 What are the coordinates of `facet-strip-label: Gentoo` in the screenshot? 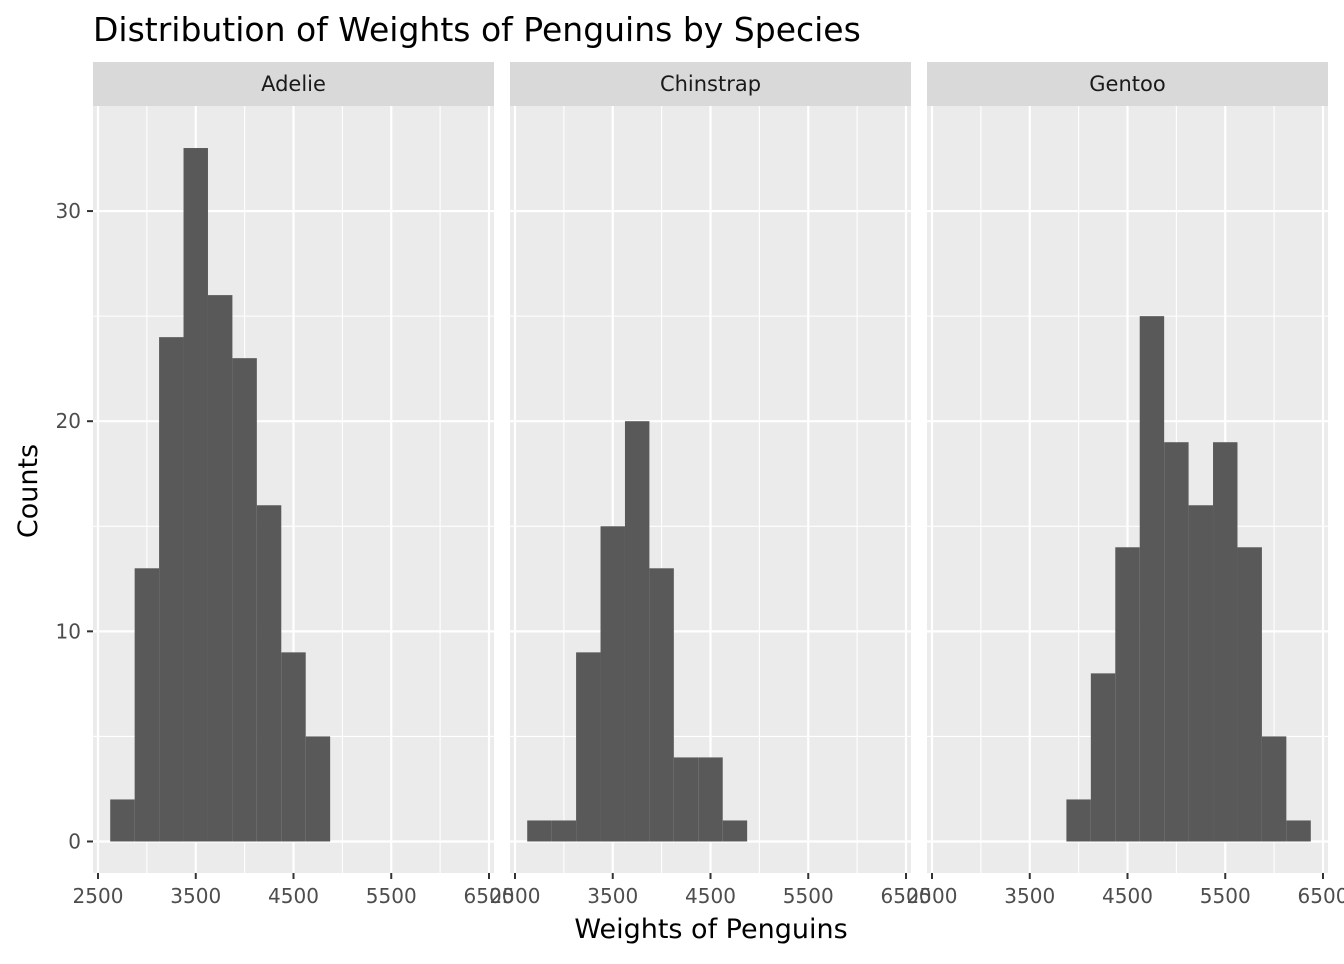 It's located at (1127, 84).